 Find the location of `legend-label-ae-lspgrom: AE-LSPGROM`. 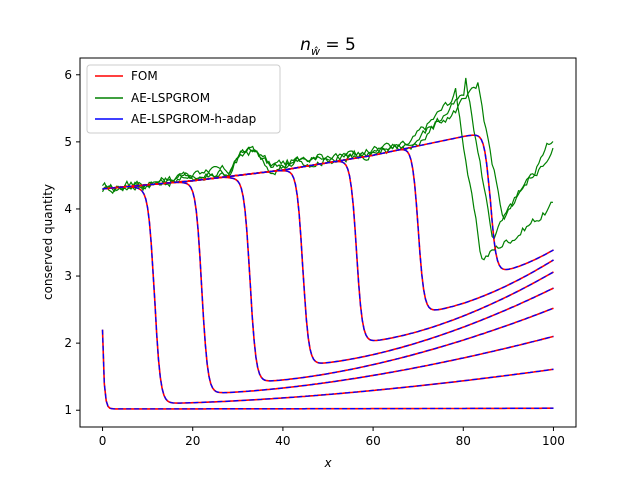

legend-label-ae-lspgrom: AE-LSPGROM is located at coordinates (170, 98).